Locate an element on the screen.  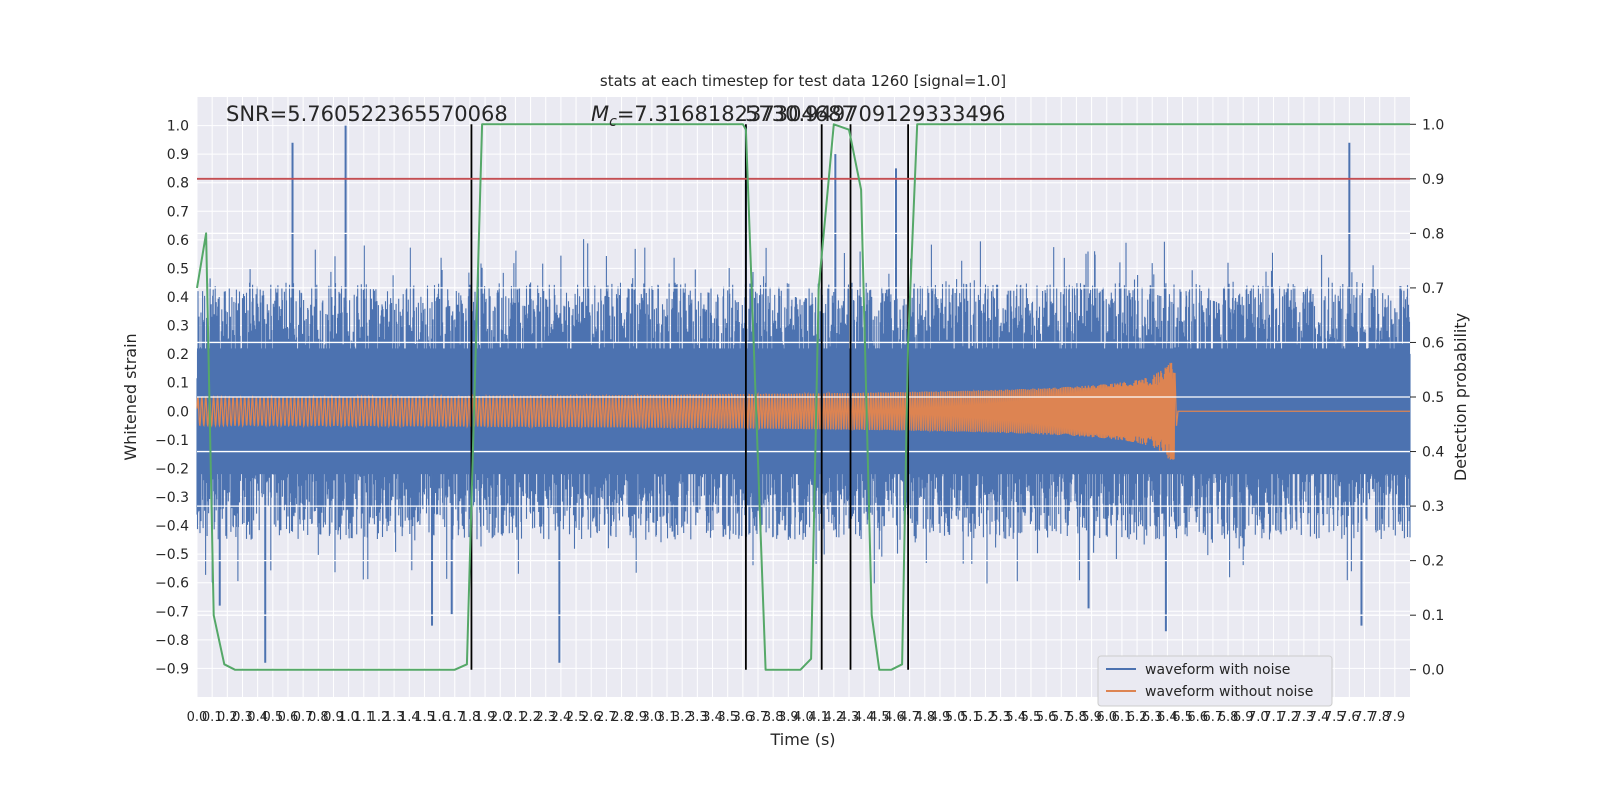
x-tick-label: 6.3 is located at coordinates (1152, 717).